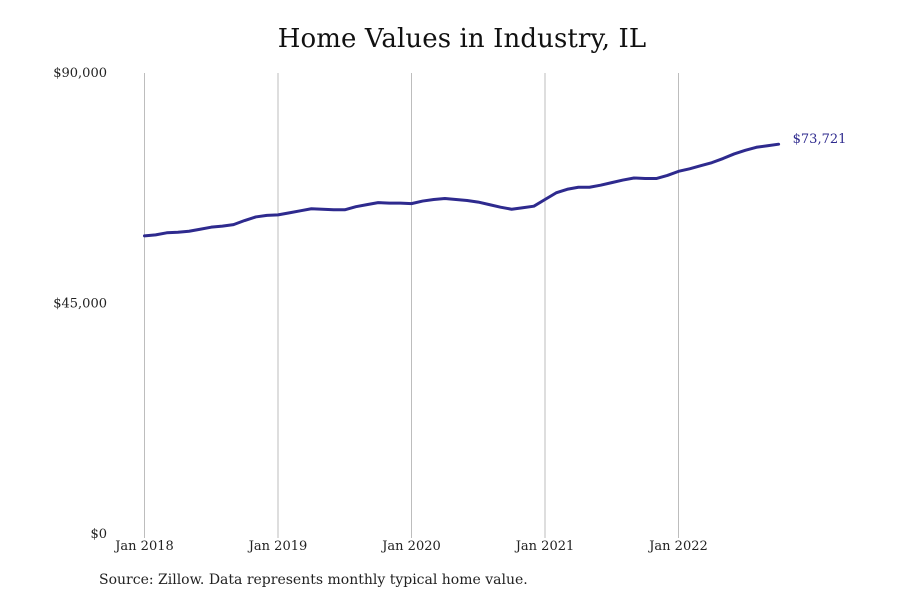 The image size is (900, 600). I want to click on x-tick-label: Jan 2020, so click(410, 546).